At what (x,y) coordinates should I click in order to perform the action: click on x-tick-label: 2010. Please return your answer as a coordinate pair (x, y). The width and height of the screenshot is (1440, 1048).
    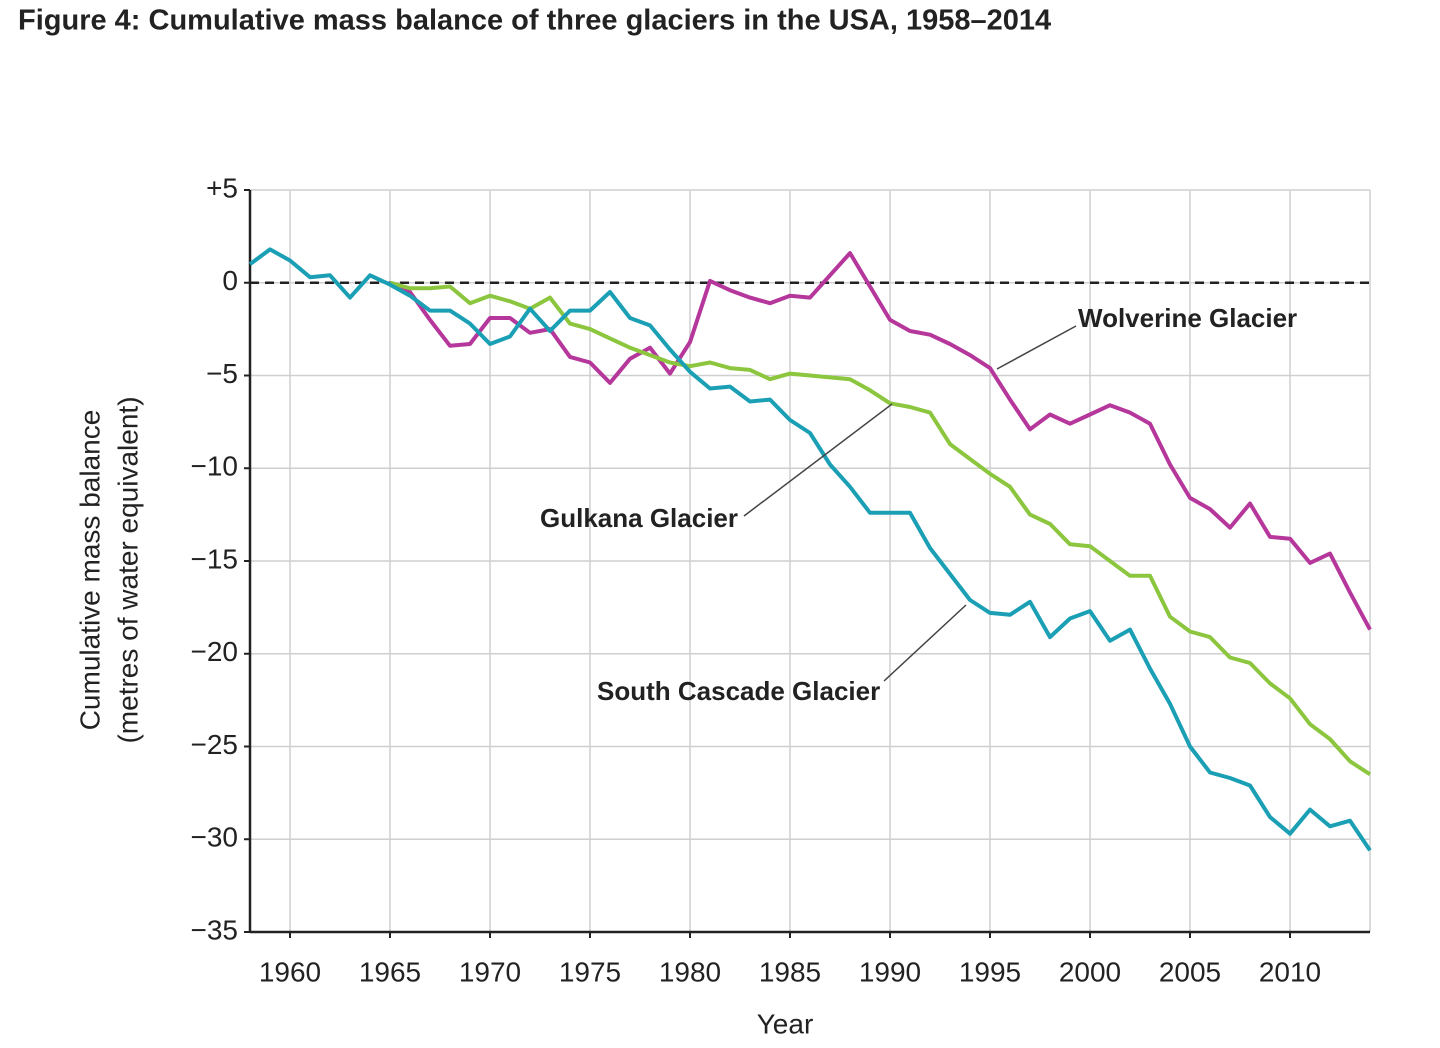
    Looking at the image, I should click on (1290, 971).